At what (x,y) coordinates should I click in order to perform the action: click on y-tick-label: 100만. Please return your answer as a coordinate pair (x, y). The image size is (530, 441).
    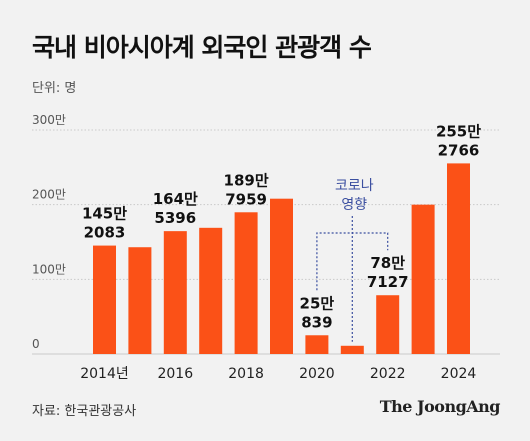
    Looking at the image, I should click on (49, 269).